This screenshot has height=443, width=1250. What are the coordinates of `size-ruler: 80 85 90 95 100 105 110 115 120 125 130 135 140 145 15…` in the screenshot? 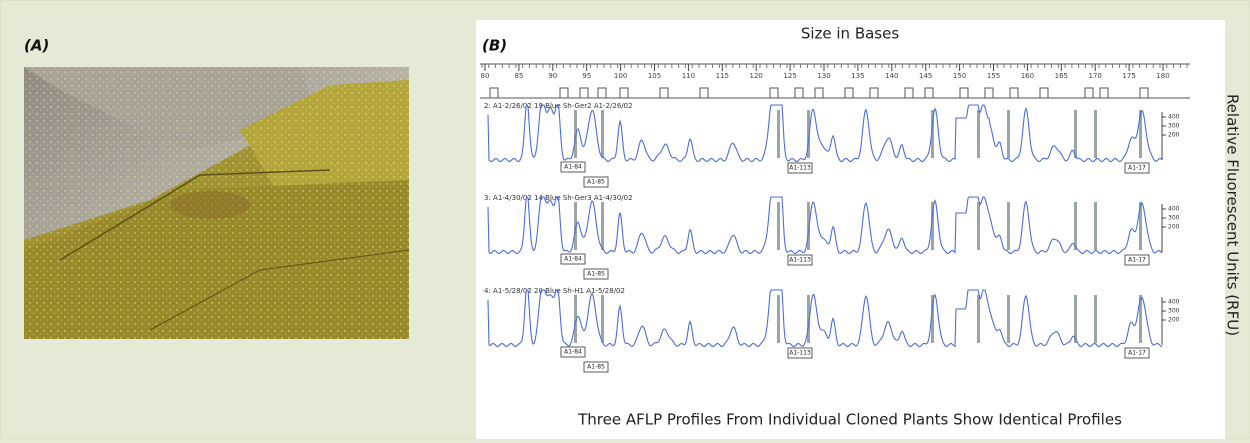 It's located at (835, 81).